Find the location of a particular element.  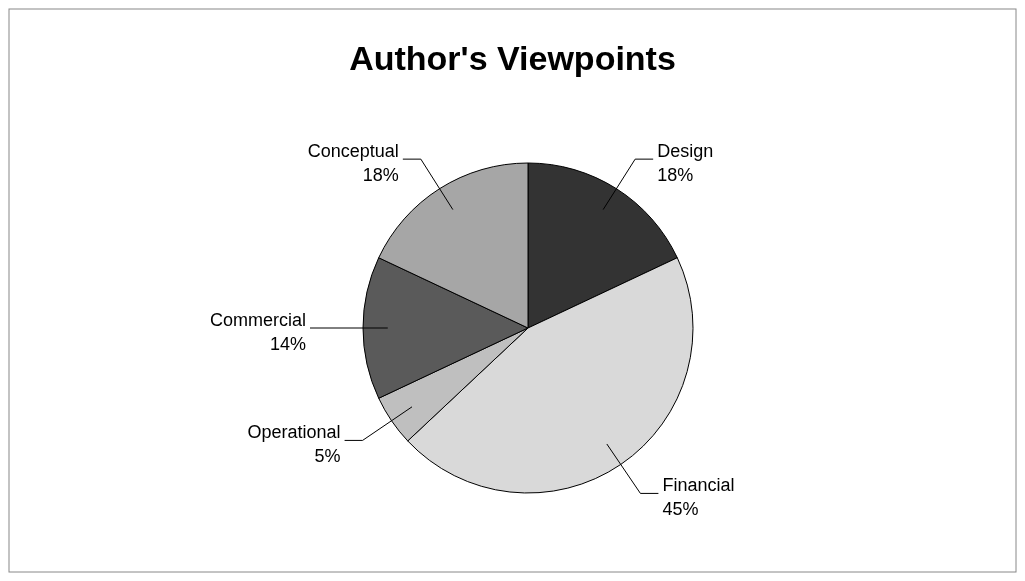

data-label: 5% is located at coordinates (327, 456).